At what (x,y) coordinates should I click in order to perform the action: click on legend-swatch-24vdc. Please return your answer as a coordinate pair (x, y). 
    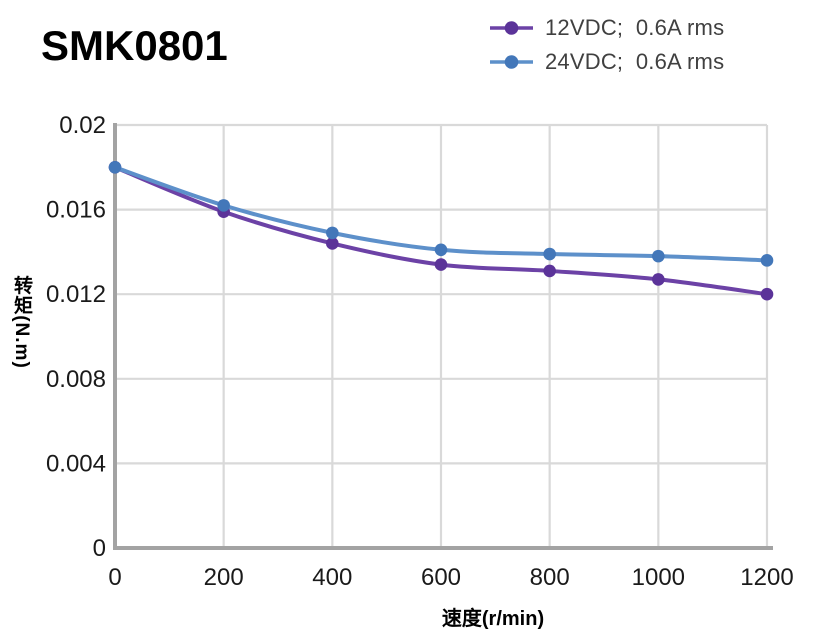
    Looking at the image, I should click on (511, 61).